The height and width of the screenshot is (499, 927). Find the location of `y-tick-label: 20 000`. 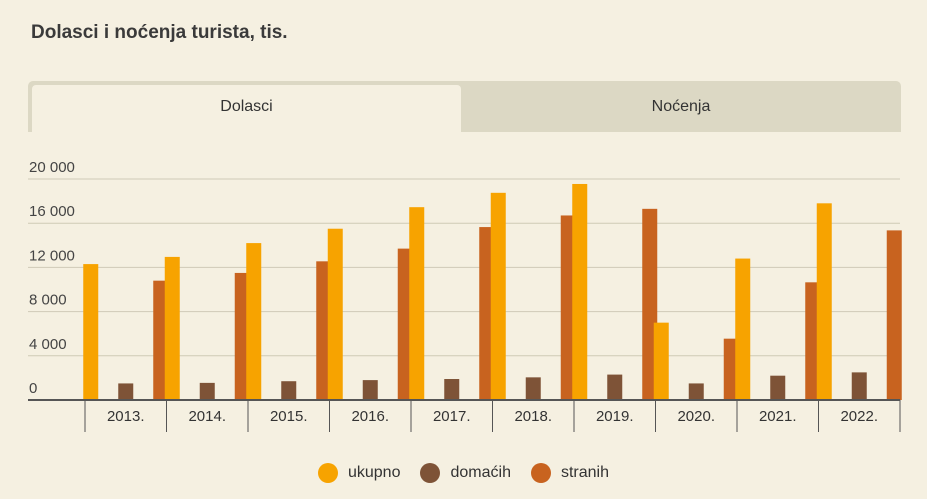

y-tick-label: 20 000 is located at coordinates (52, 167).